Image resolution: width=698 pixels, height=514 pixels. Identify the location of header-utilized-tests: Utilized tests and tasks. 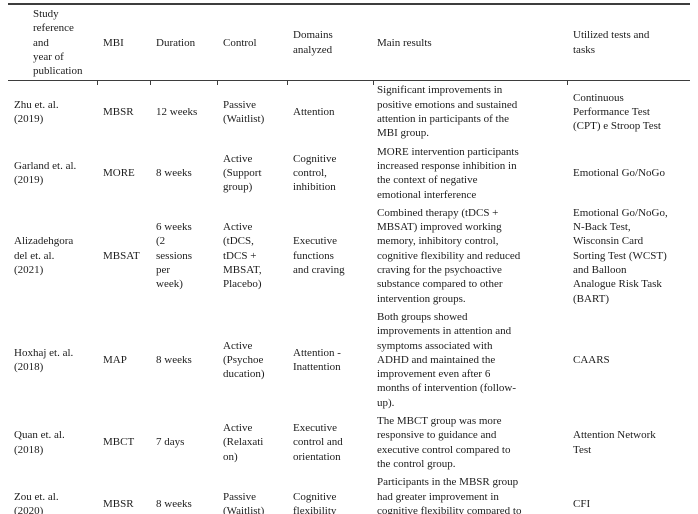
(611, 42).